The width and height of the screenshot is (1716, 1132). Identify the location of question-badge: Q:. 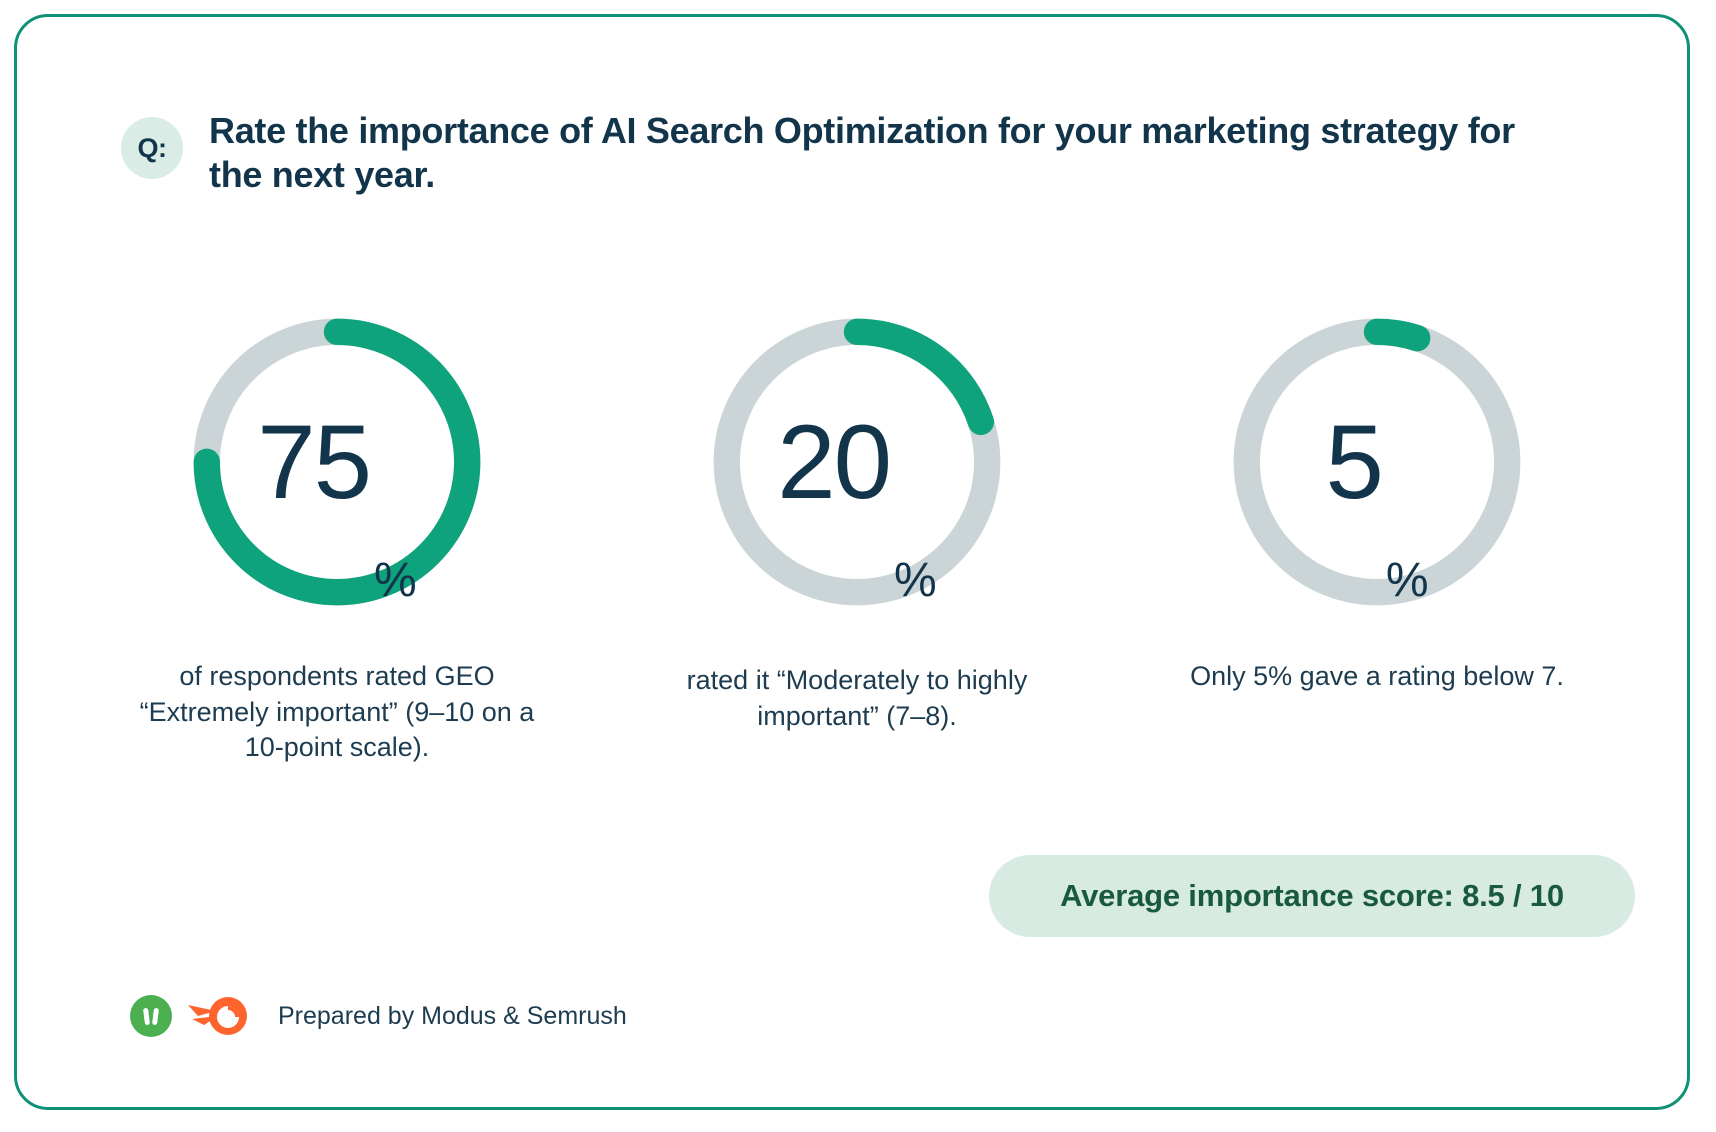
(152, 148).